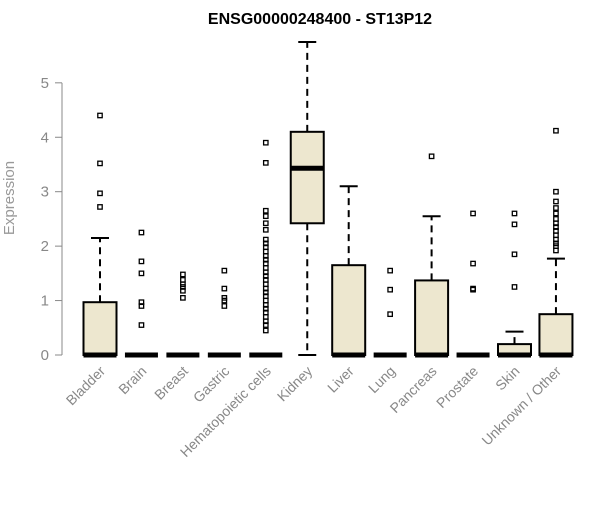  Describe the element at coordinates (45, 137) in the screenshot. I see `y-tick-label: 4` at that location.